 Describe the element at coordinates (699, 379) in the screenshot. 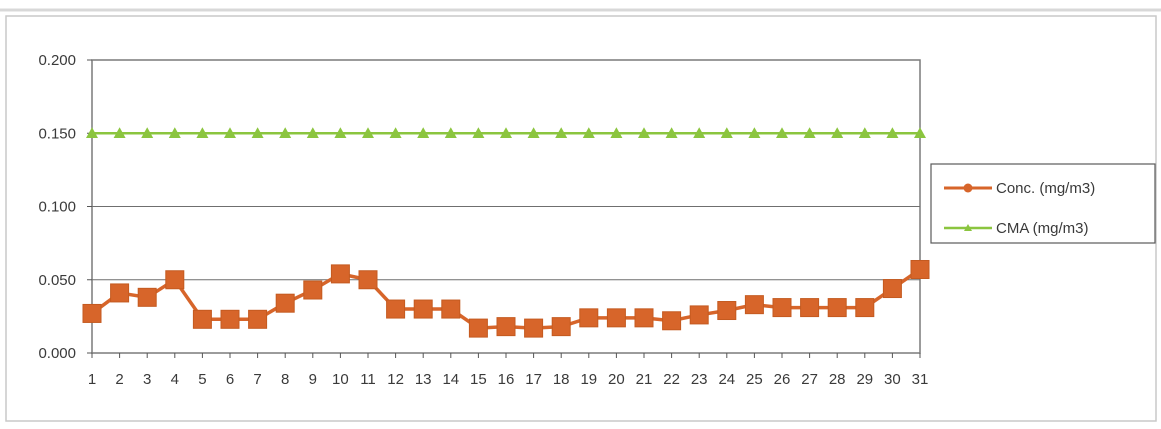

I see `x-tick-label: 23` at that location.